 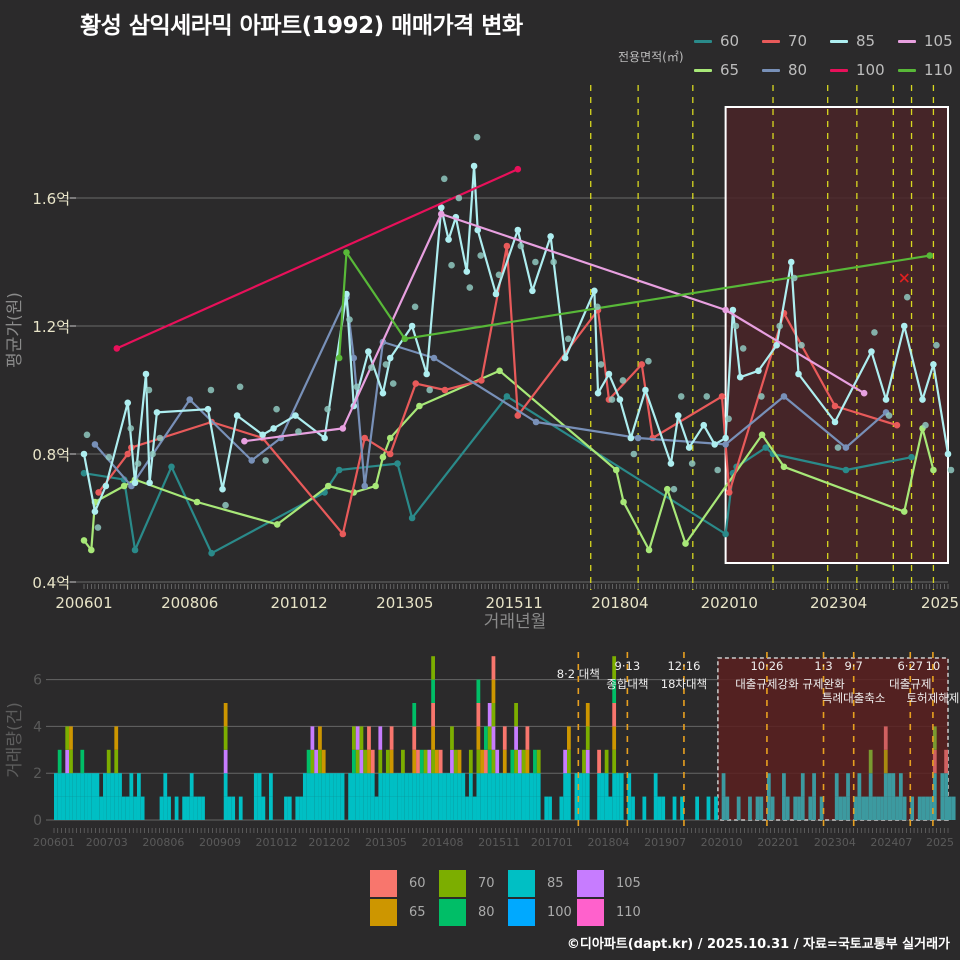 I want to click on svg-text: 대출규제, so click(x=910, y=684).